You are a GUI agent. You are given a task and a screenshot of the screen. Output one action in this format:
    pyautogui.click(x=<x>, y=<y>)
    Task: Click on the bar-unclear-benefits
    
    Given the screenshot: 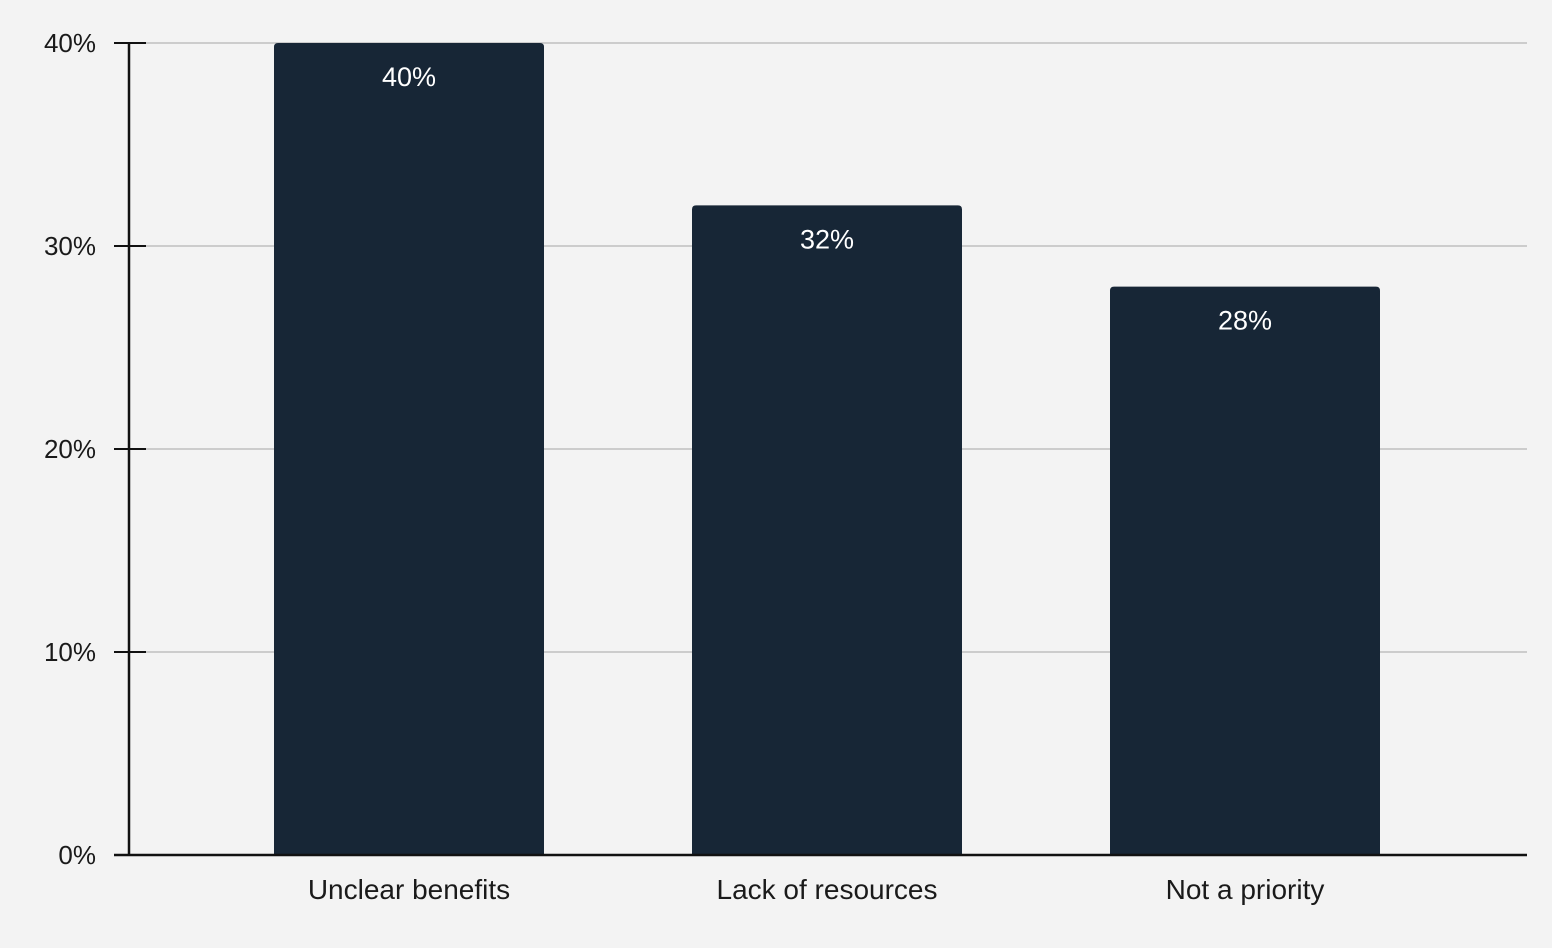 What is the action you would take?
    pyautogui.click(x=409, y=449)
    